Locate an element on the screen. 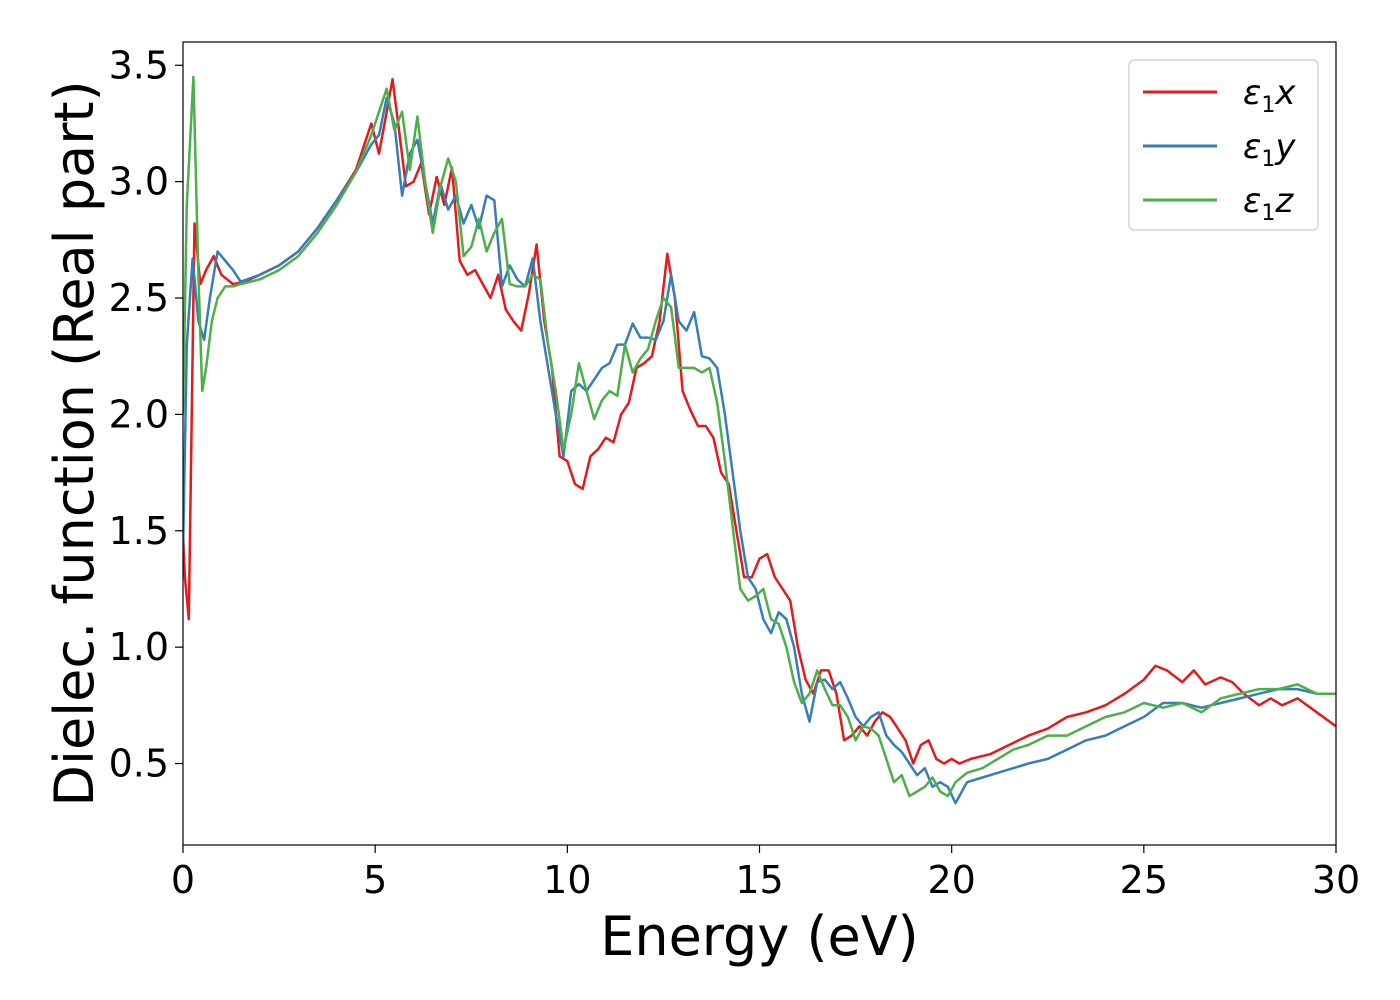 The image size is (1400, 1000). x-tick-label: 5 is located at coordinates (375, 880).